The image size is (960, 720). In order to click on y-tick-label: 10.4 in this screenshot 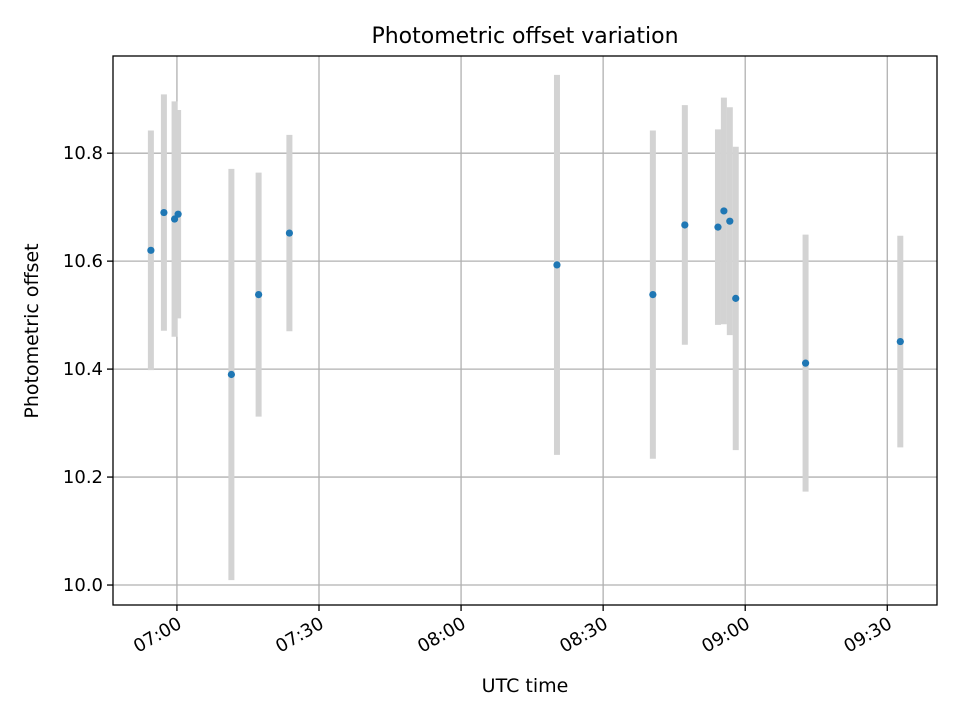, I will do `click(83, 369)`.